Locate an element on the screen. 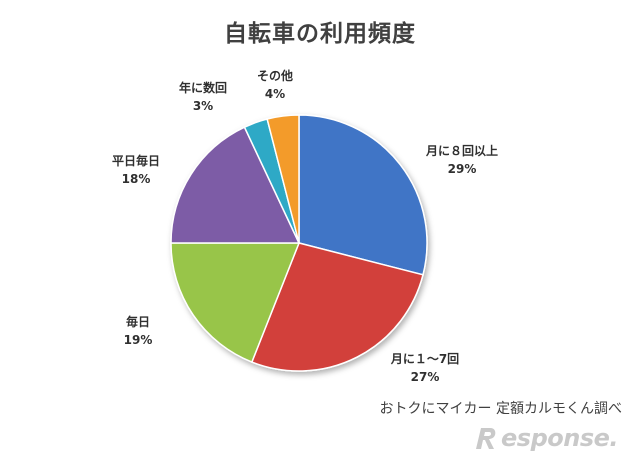 This screenshot has width=640, height=460. slice-label: 年に数回 is located at coordinates (203, 87).